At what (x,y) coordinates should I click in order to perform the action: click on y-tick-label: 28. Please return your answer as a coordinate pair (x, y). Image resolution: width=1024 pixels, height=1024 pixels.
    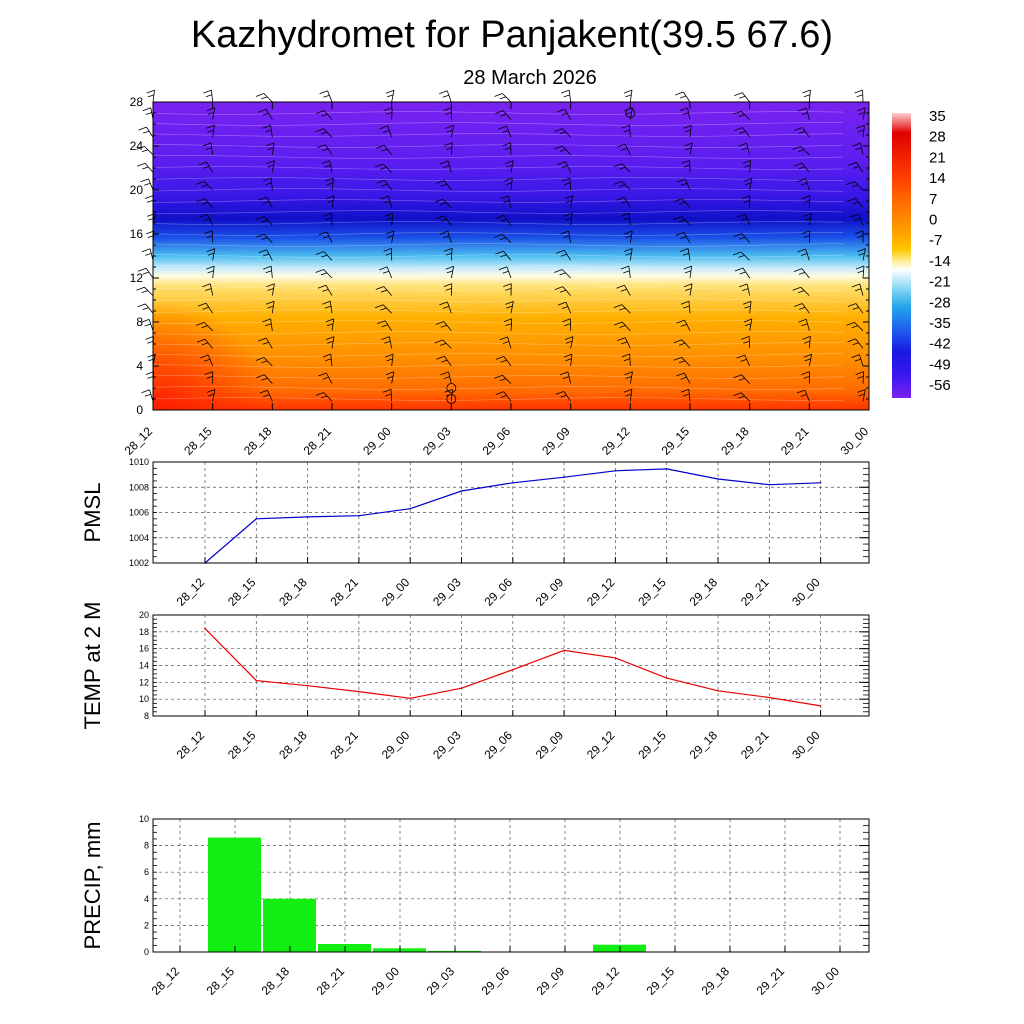
    Looking at the image, I should click on (137, 102).